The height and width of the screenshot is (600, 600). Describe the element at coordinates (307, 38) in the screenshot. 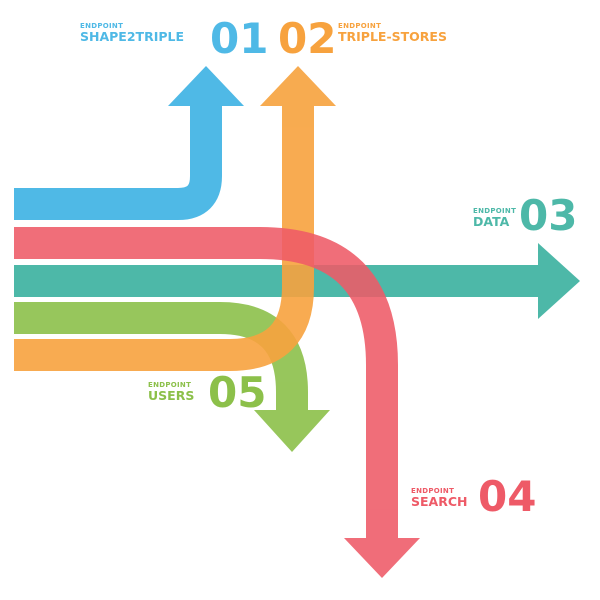

I see `endpoint-02-number: 02` at that location.